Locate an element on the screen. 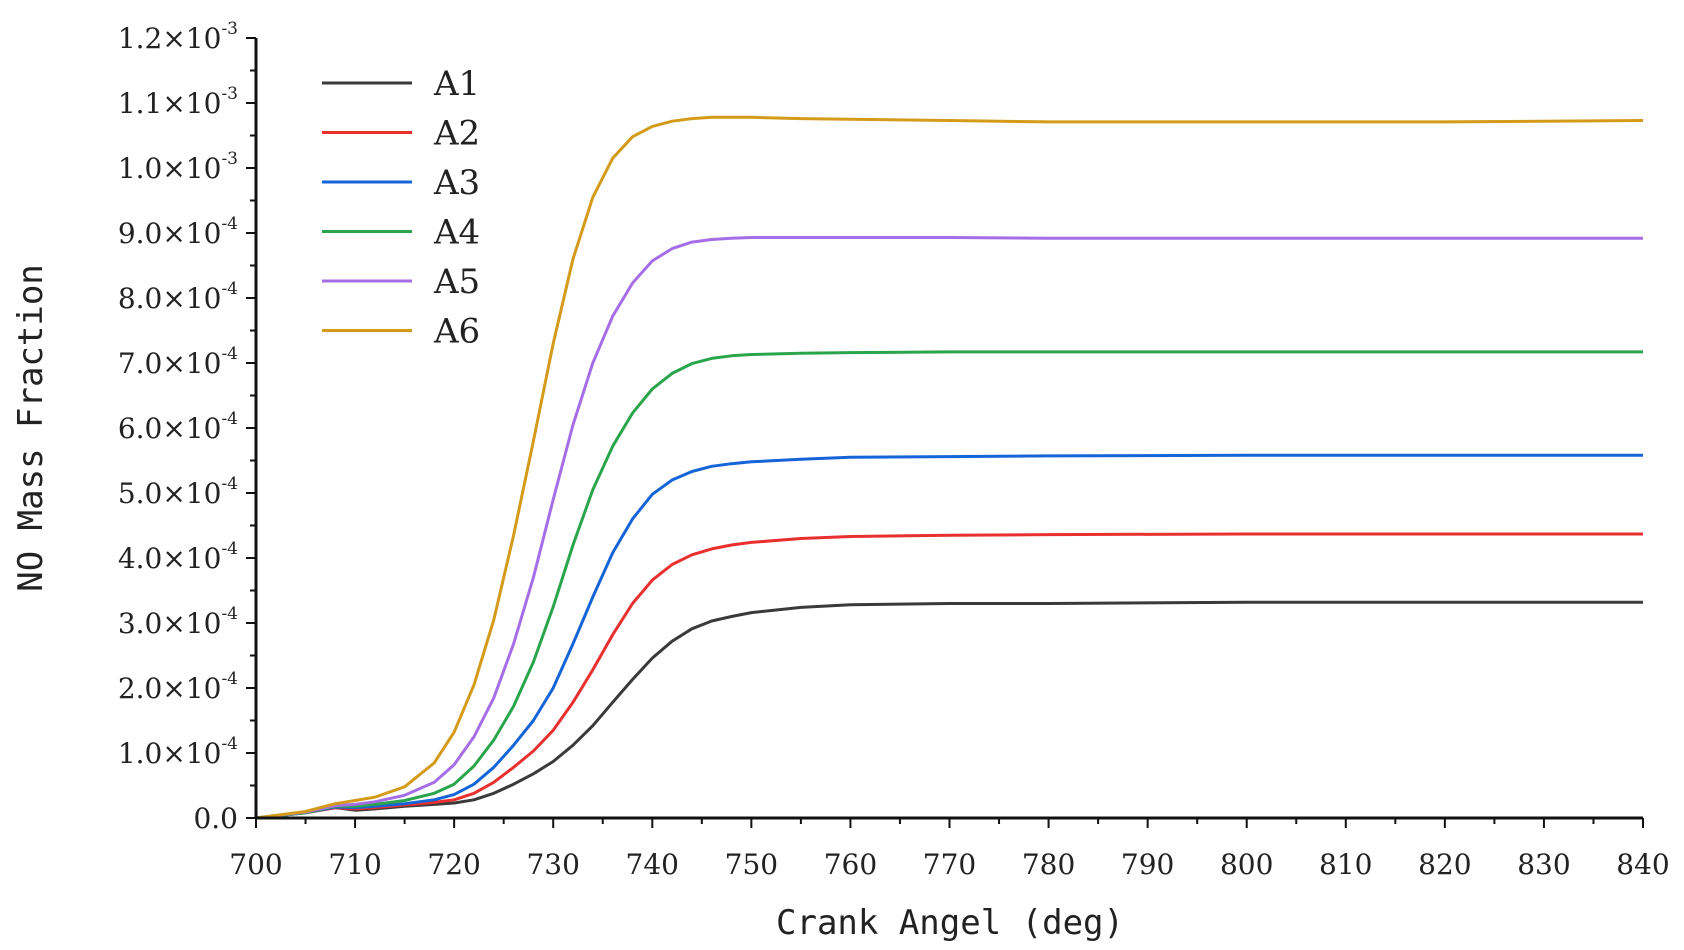 The image size is (1684, 950). x-tick-label: 830 is located at coordinates (1543, 864).